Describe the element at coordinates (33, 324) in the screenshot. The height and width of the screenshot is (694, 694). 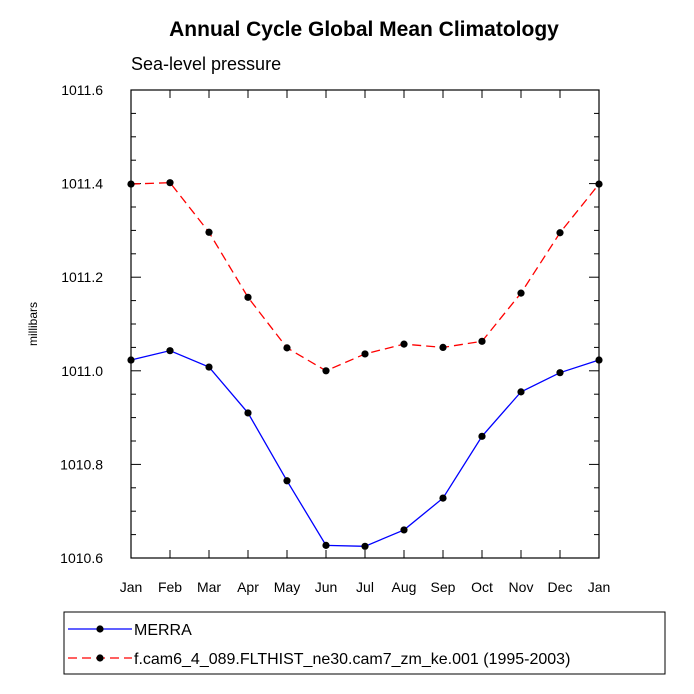
I see `y-axis-label: millibars` at that location.